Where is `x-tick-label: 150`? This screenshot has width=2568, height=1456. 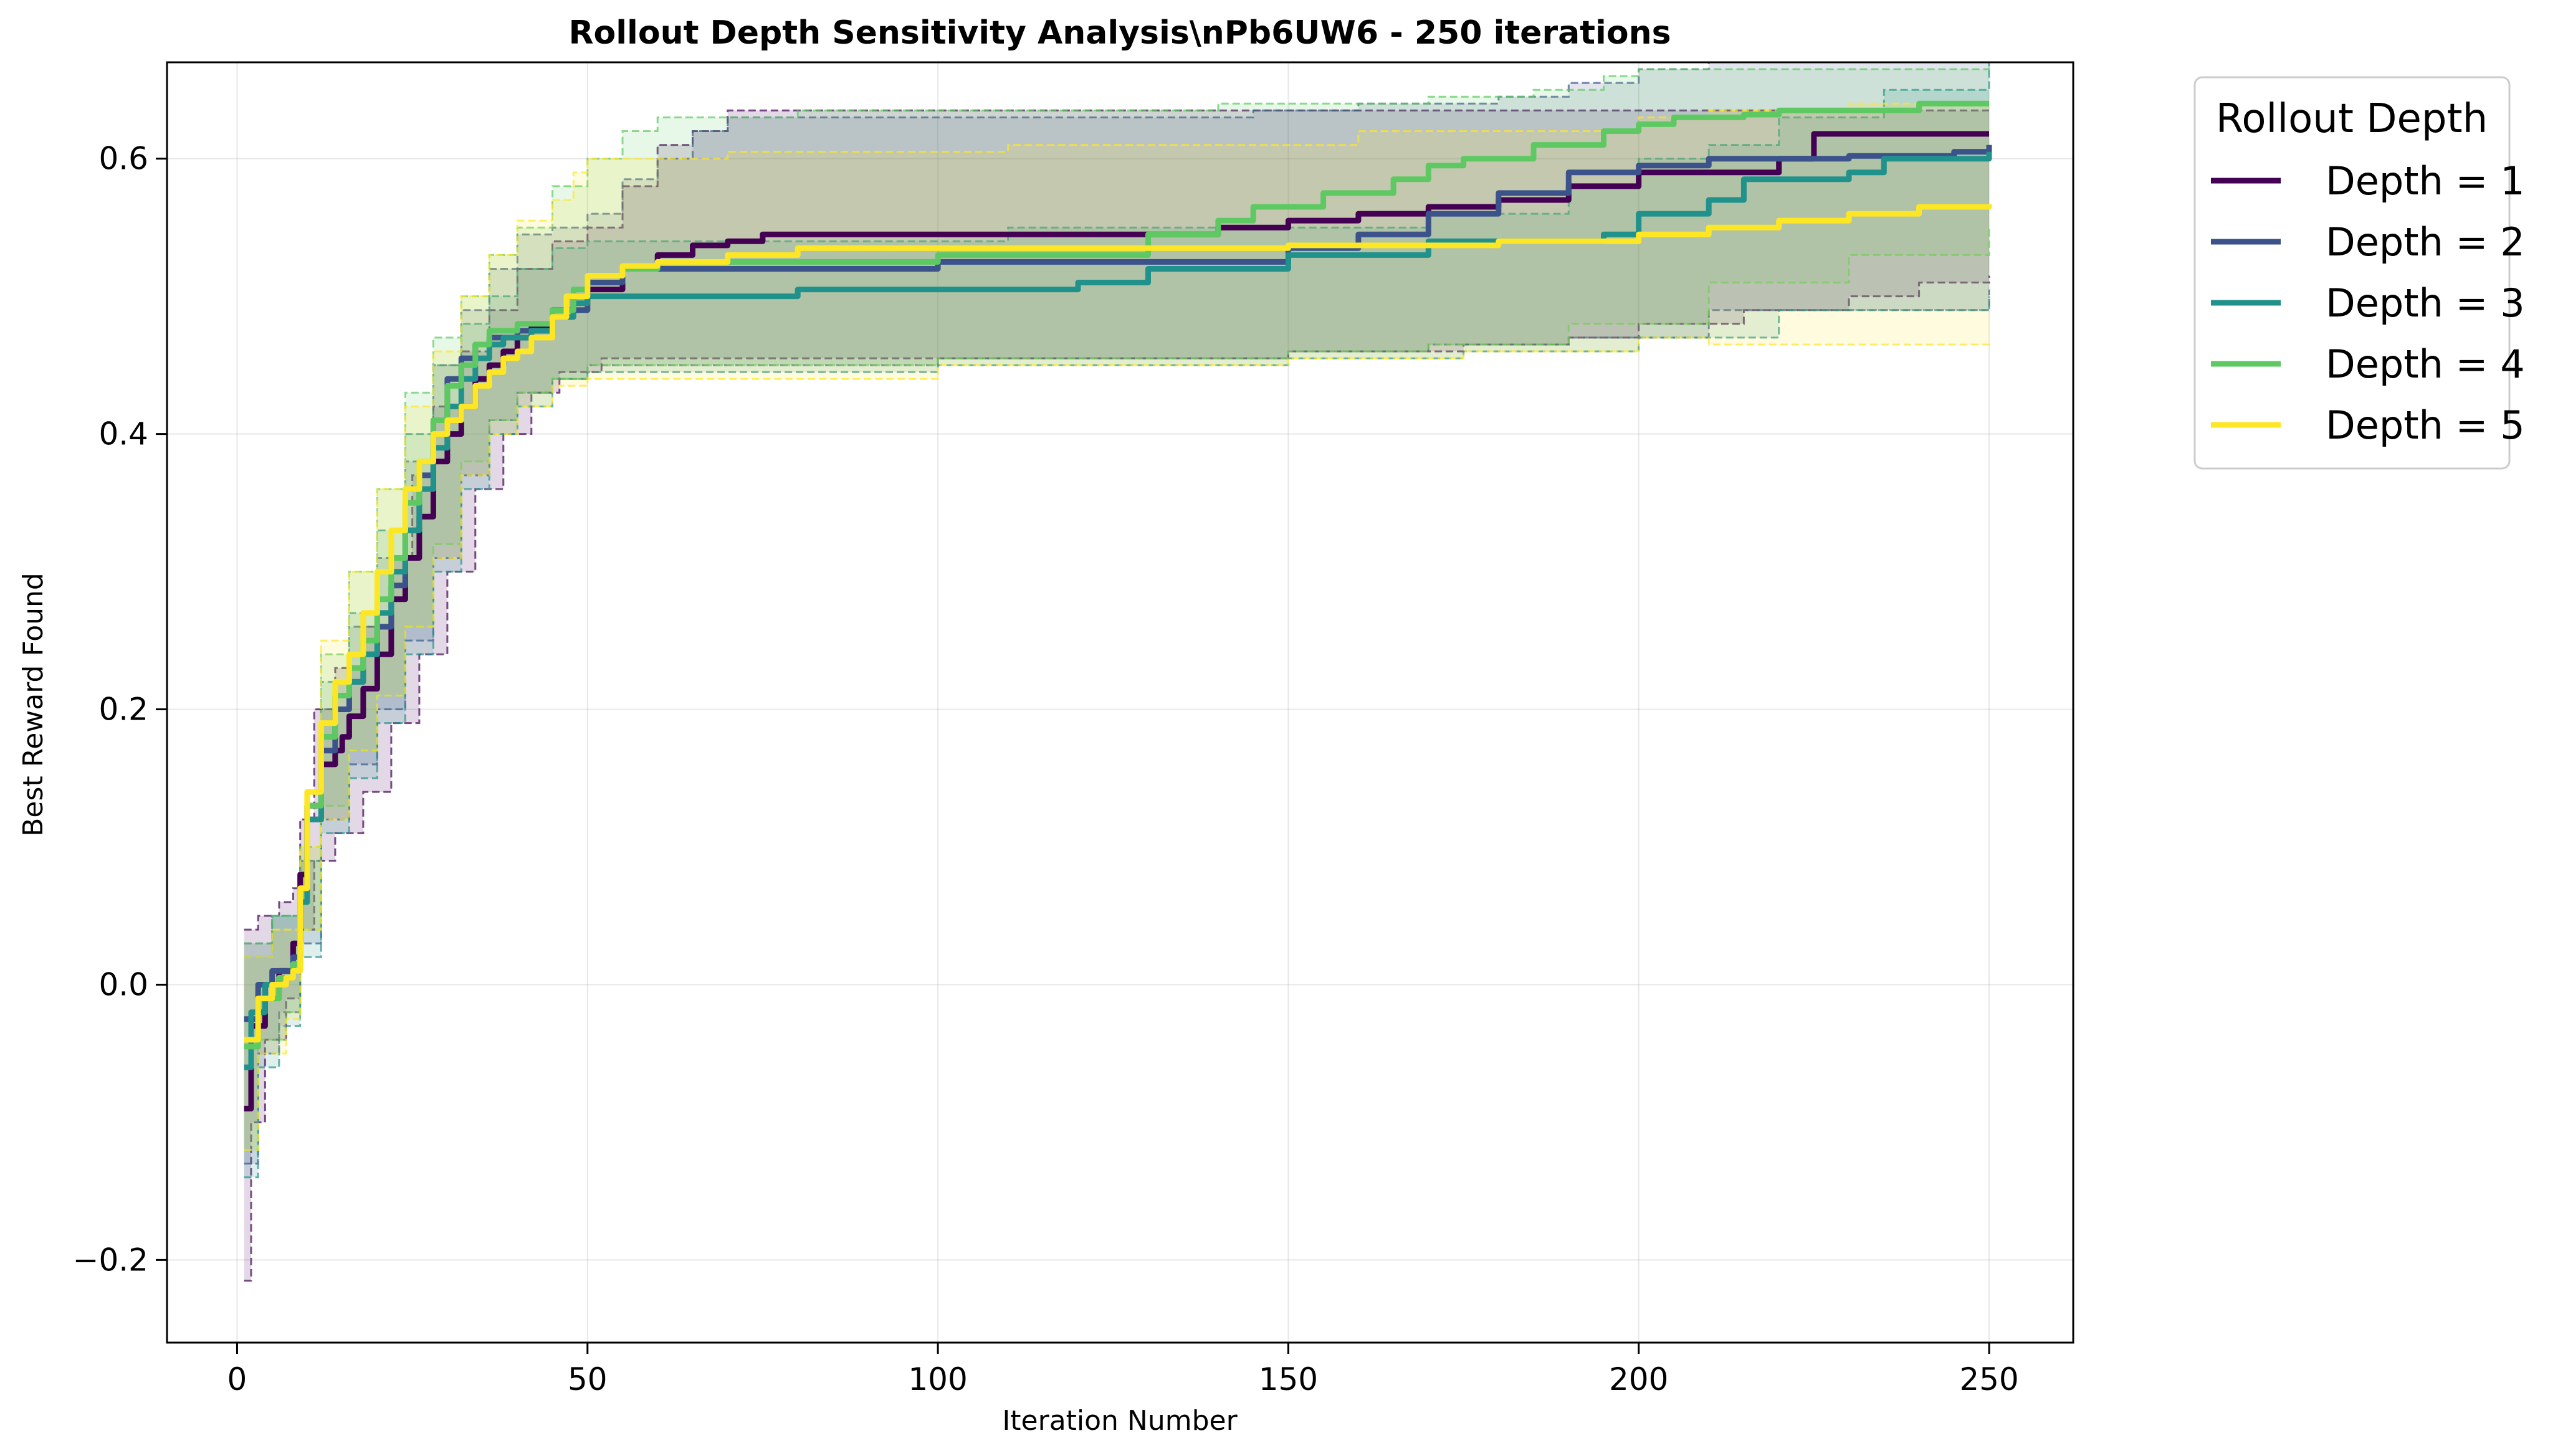
x-tick-label: 150 is located at coordinates (1288, 1379).